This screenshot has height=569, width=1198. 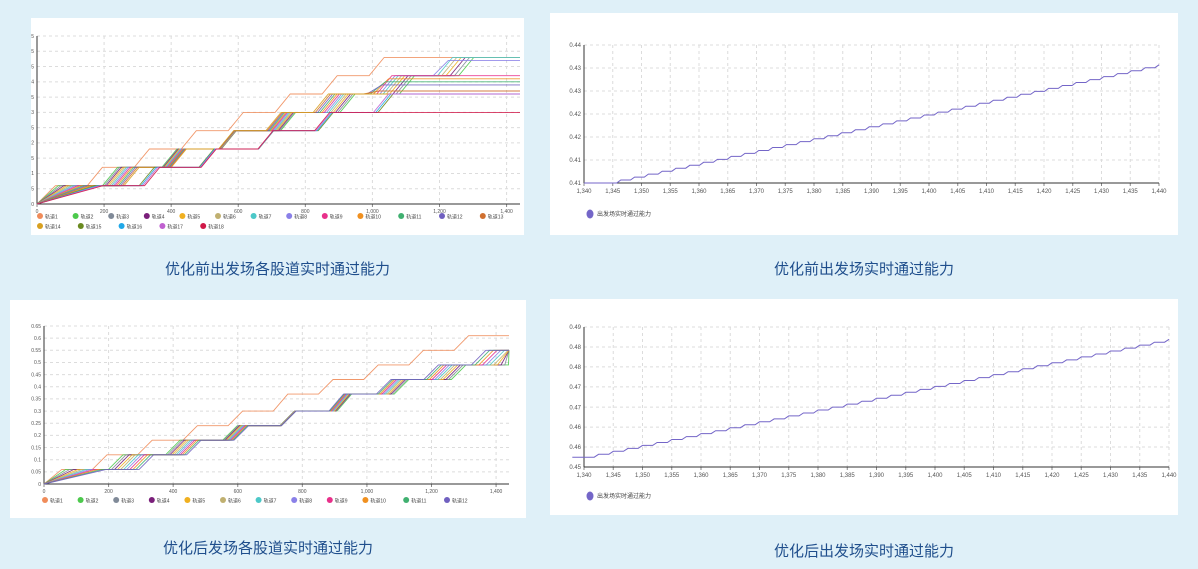 I want to click on x-tick-label: 0, so click(x=44, y=492).